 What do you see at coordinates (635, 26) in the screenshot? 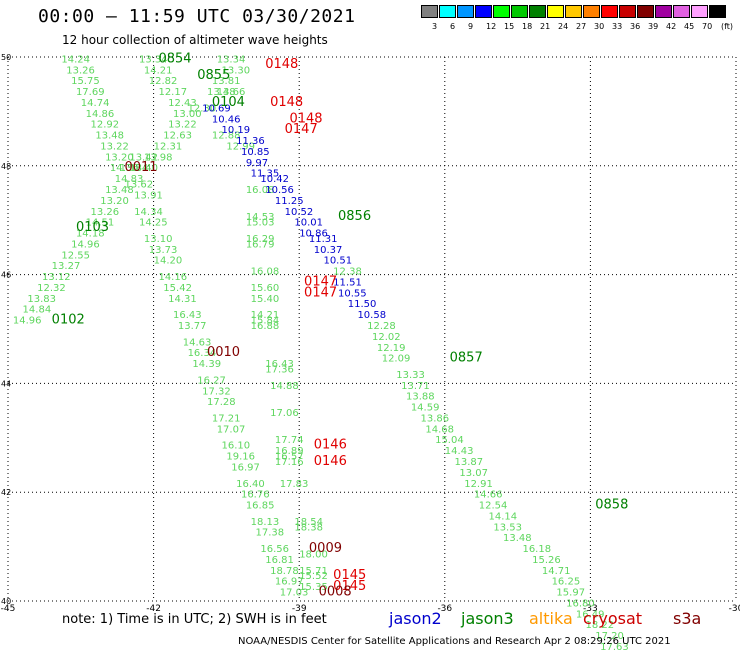
I see `legend-label: 36` at bounding box center [635, 26].